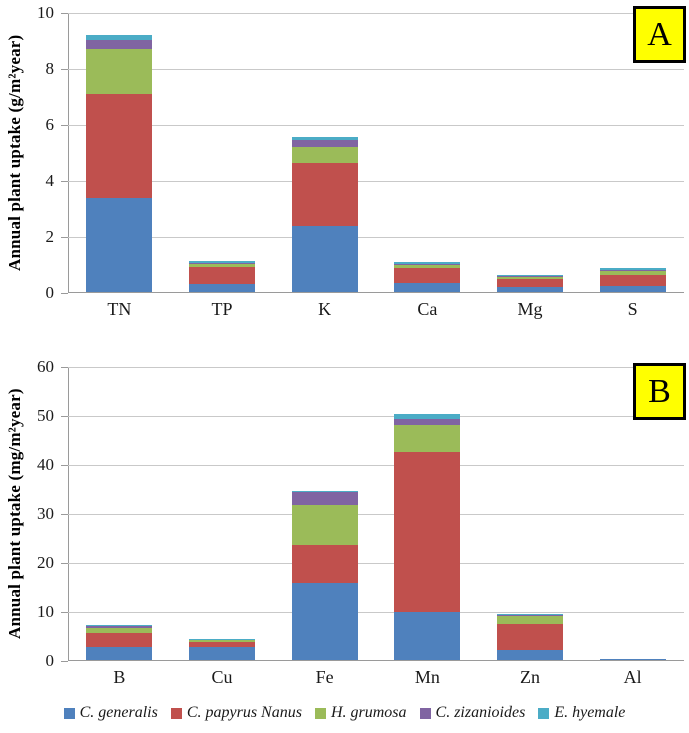  Describe the element at coordinates (427, 677) in the screenshot. I see `category-label: Mn` at that location.